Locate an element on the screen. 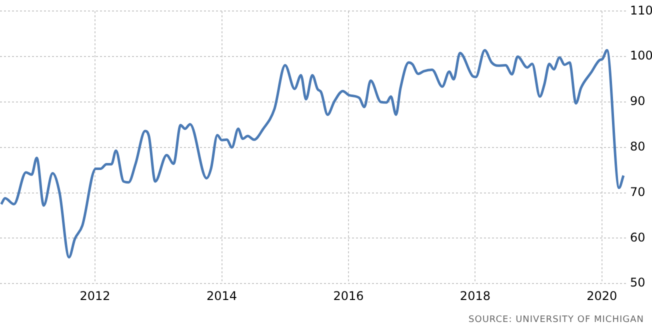 The width and height of the screenshot is (652, 333). x-tick-label: 2012 is located at coordinates (95, 295).